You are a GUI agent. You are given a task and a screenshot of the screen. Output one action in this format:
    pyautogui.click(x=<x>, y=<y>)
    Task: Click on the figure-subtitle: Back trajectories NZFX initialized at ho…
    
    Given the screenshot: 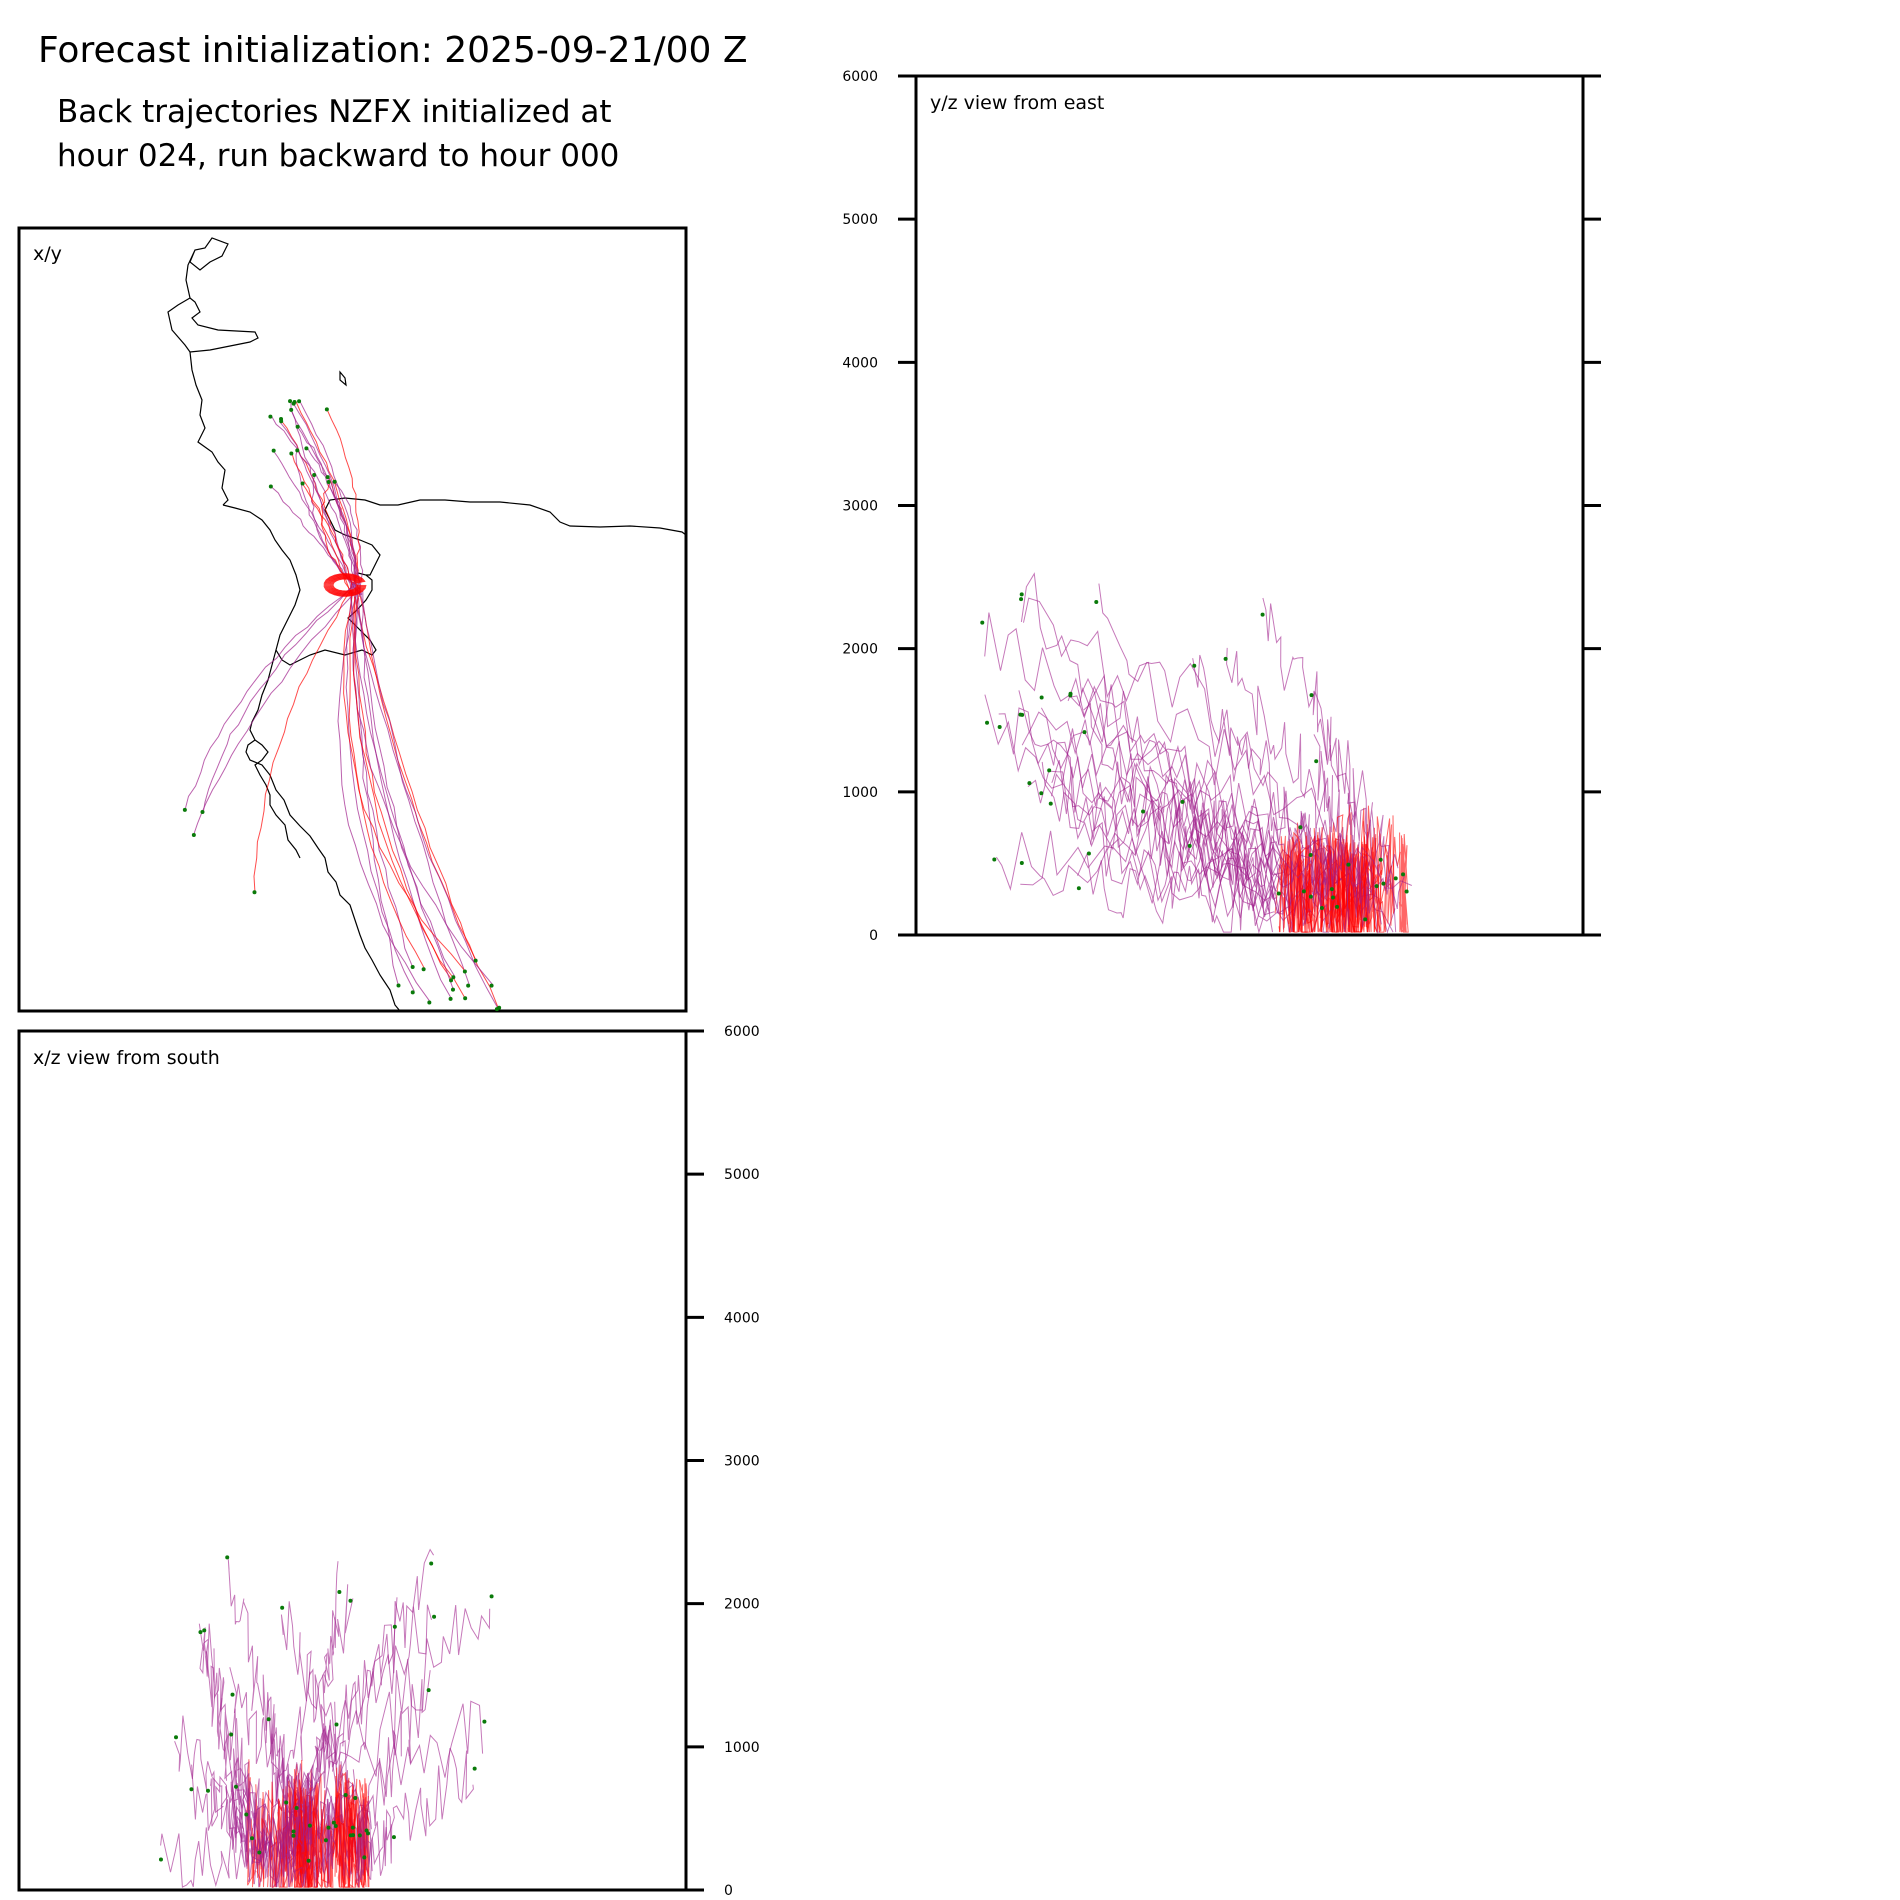 What is the action you would take?
    pyautogui.click(x=338, y=134)
    